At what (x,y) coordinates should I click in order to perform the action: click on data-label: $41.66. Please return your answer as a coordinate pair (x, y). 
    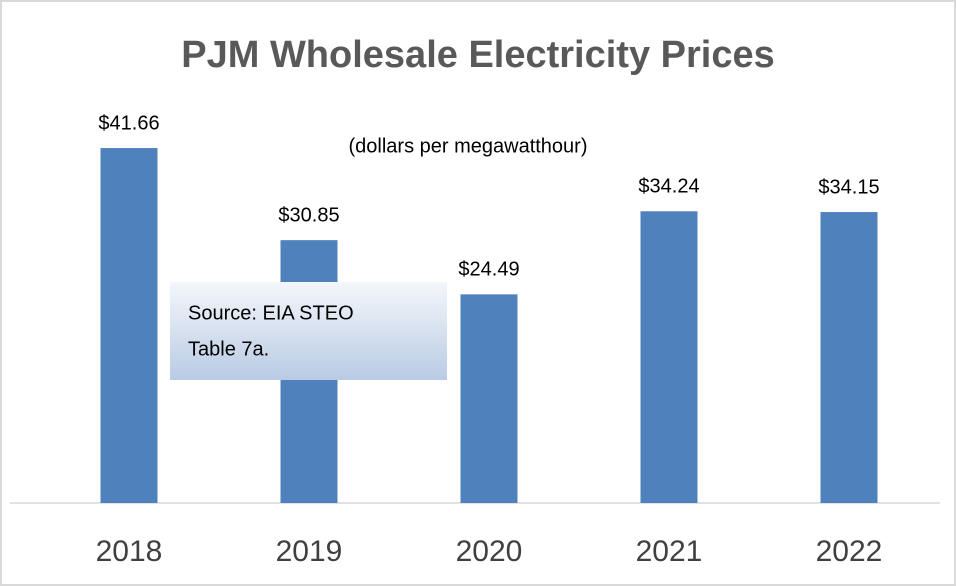
    Looking at the image, I should click on (128, 123).